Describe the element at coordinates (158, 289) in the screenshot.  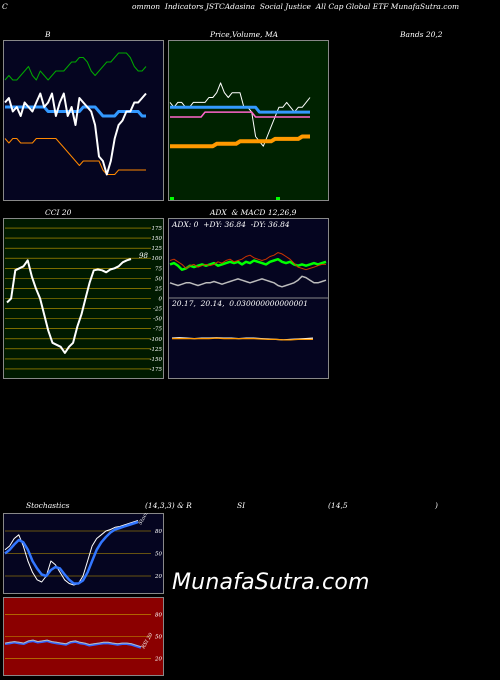
I see `cci-tick-6: 25` at that location.